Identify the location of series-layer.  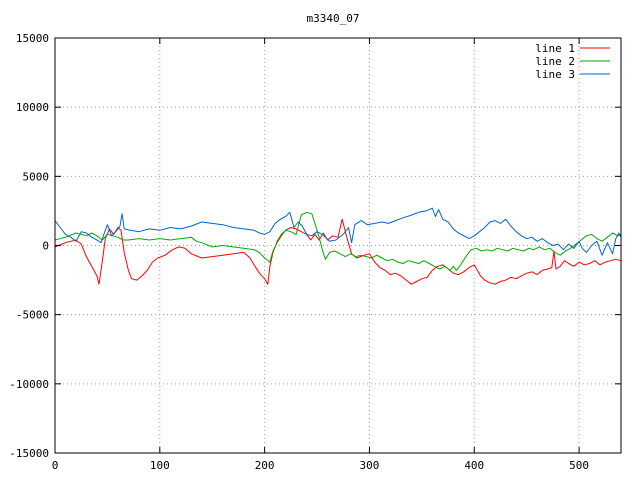
(338, 246).